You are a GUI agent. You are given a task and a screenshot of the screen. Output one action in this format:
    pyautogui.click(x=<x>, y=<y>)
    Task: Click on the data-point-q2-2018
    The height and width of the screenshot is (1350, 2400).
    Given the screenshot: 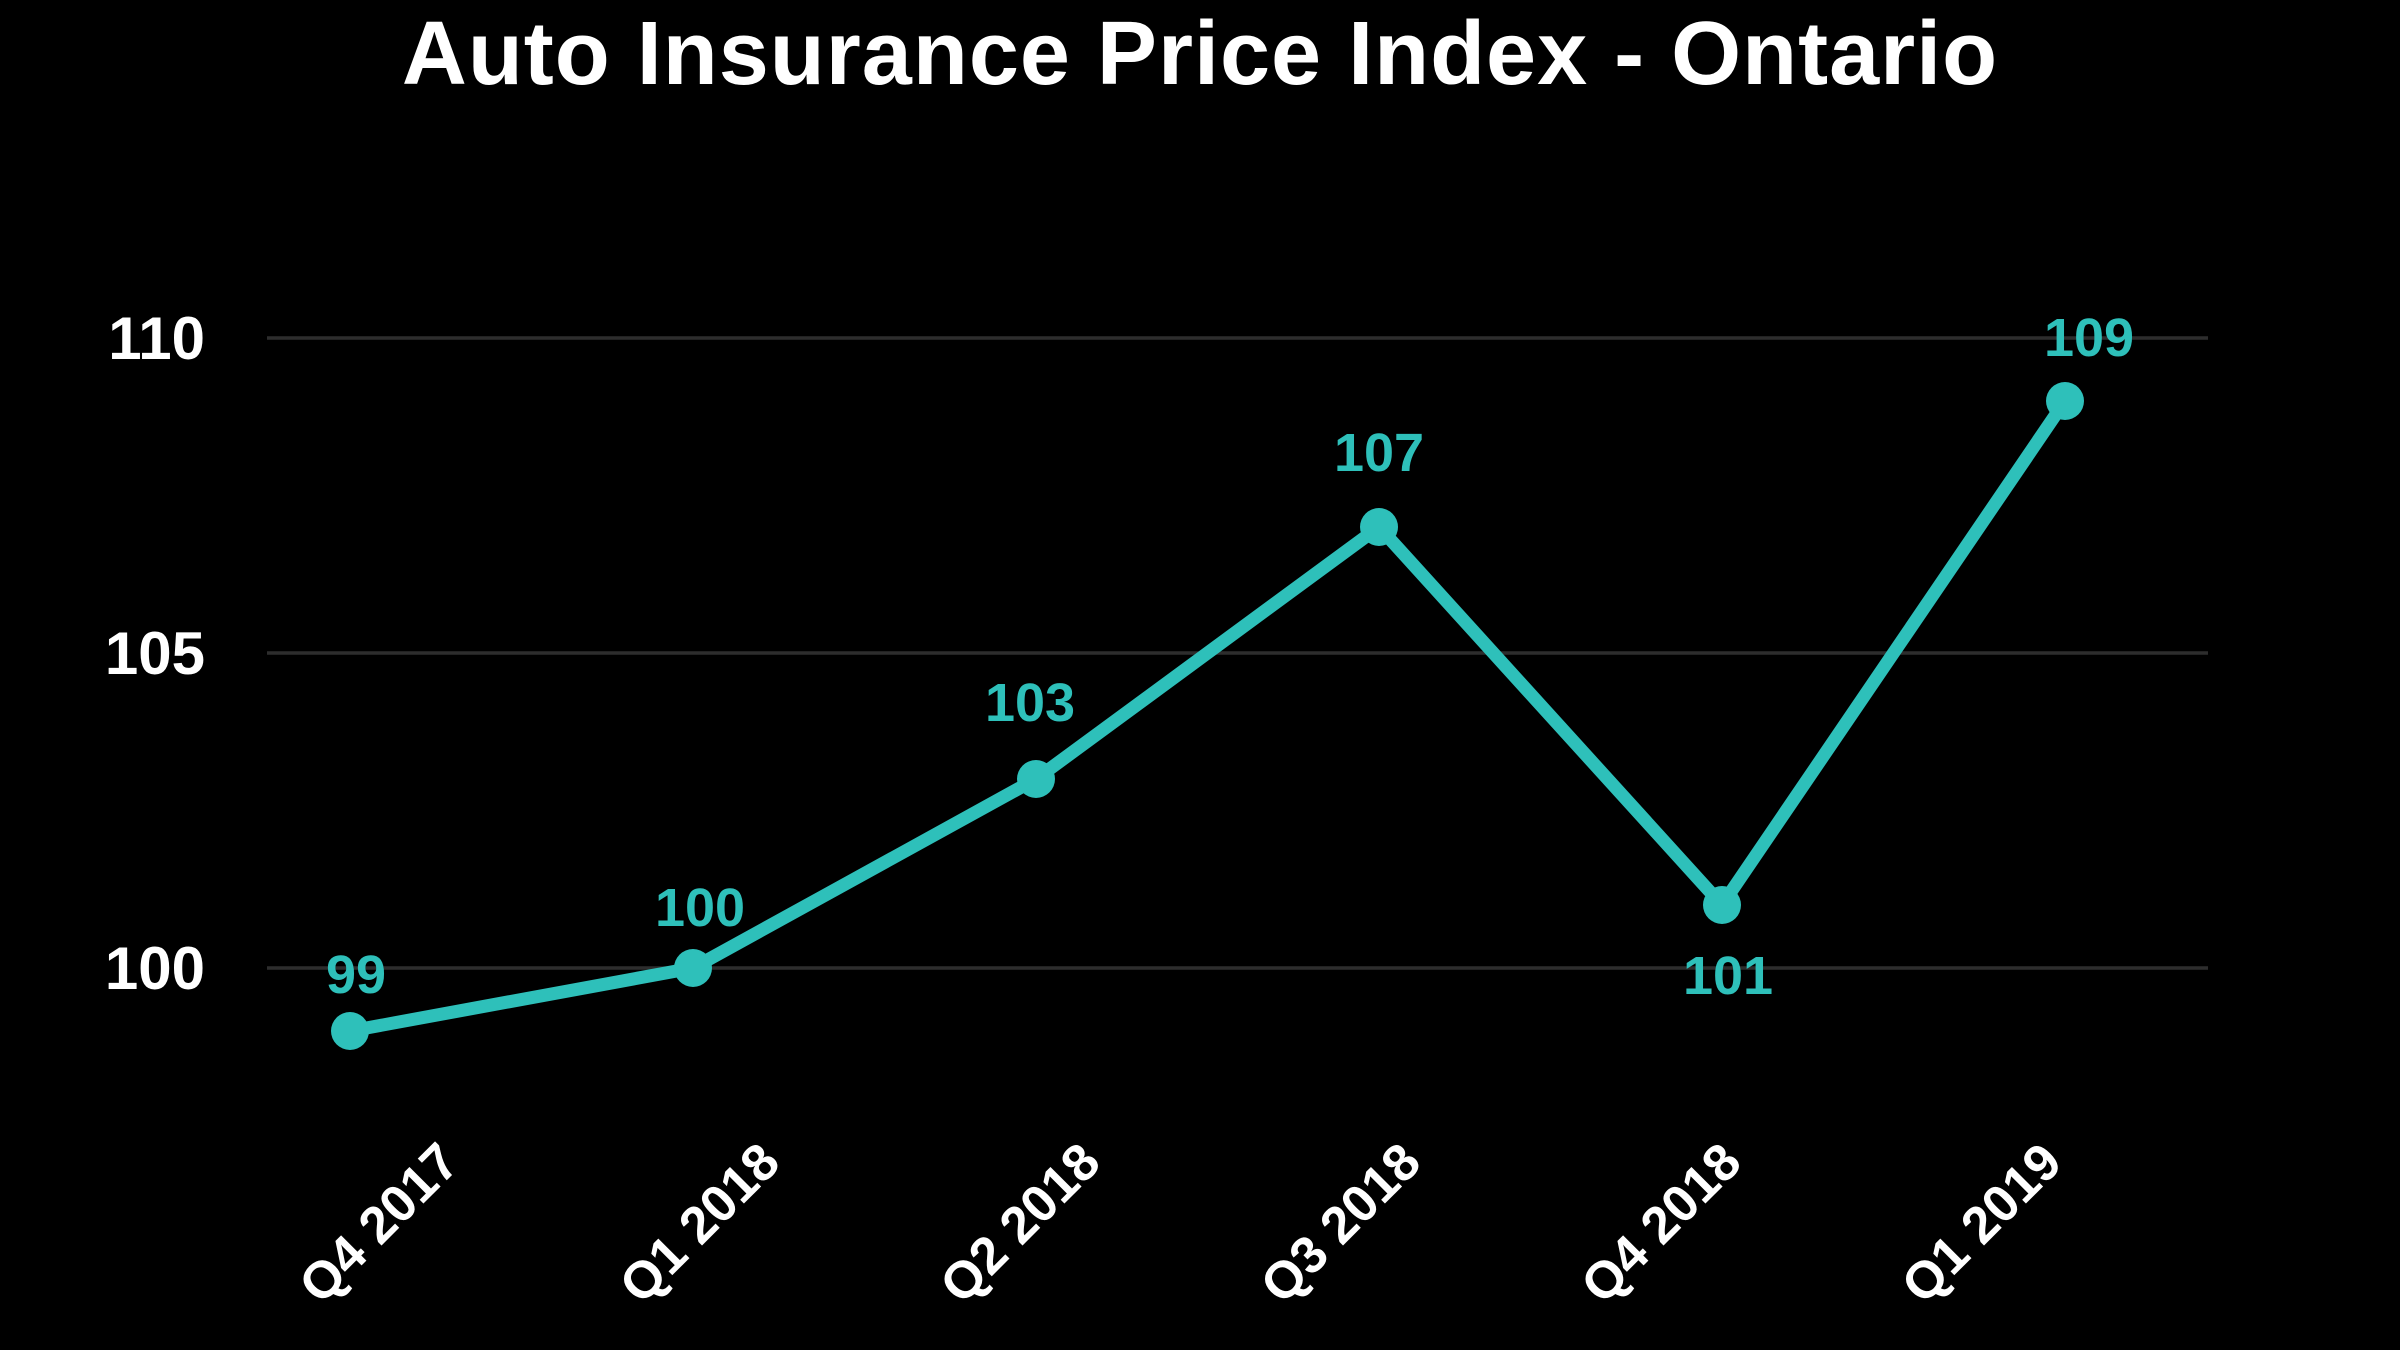 What is the action you would take?
    pyautogui.click(x=1036, y=779)
    